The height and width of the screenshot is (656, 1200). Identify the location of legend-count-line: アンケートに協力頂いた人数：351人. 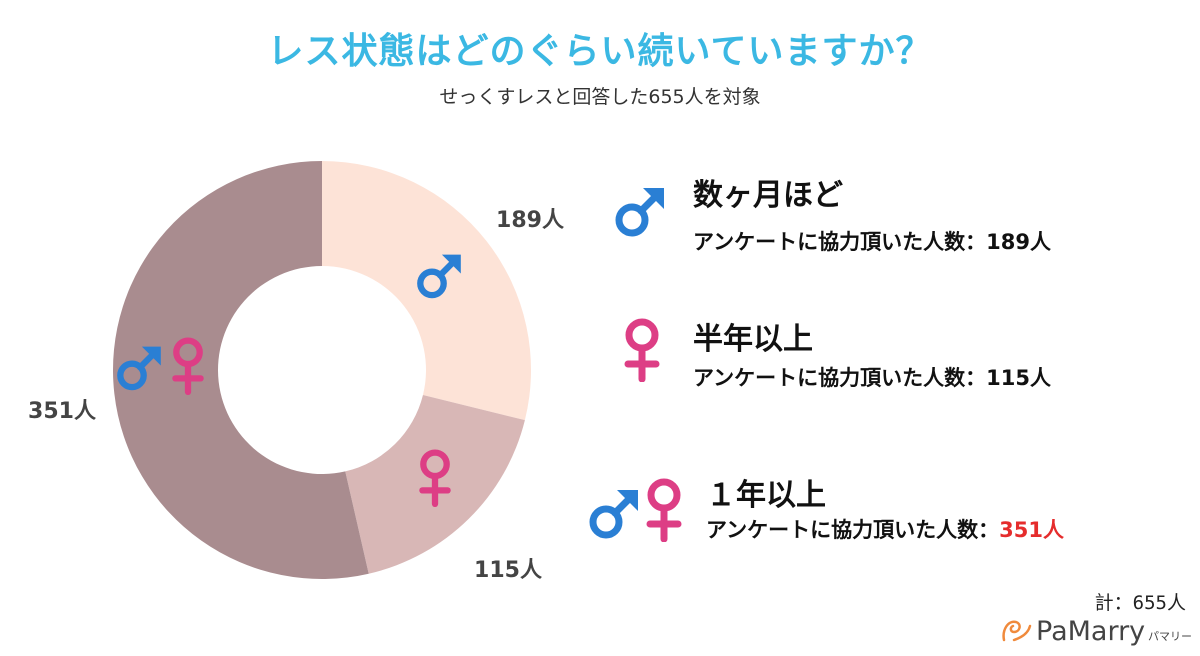
(885, 529).